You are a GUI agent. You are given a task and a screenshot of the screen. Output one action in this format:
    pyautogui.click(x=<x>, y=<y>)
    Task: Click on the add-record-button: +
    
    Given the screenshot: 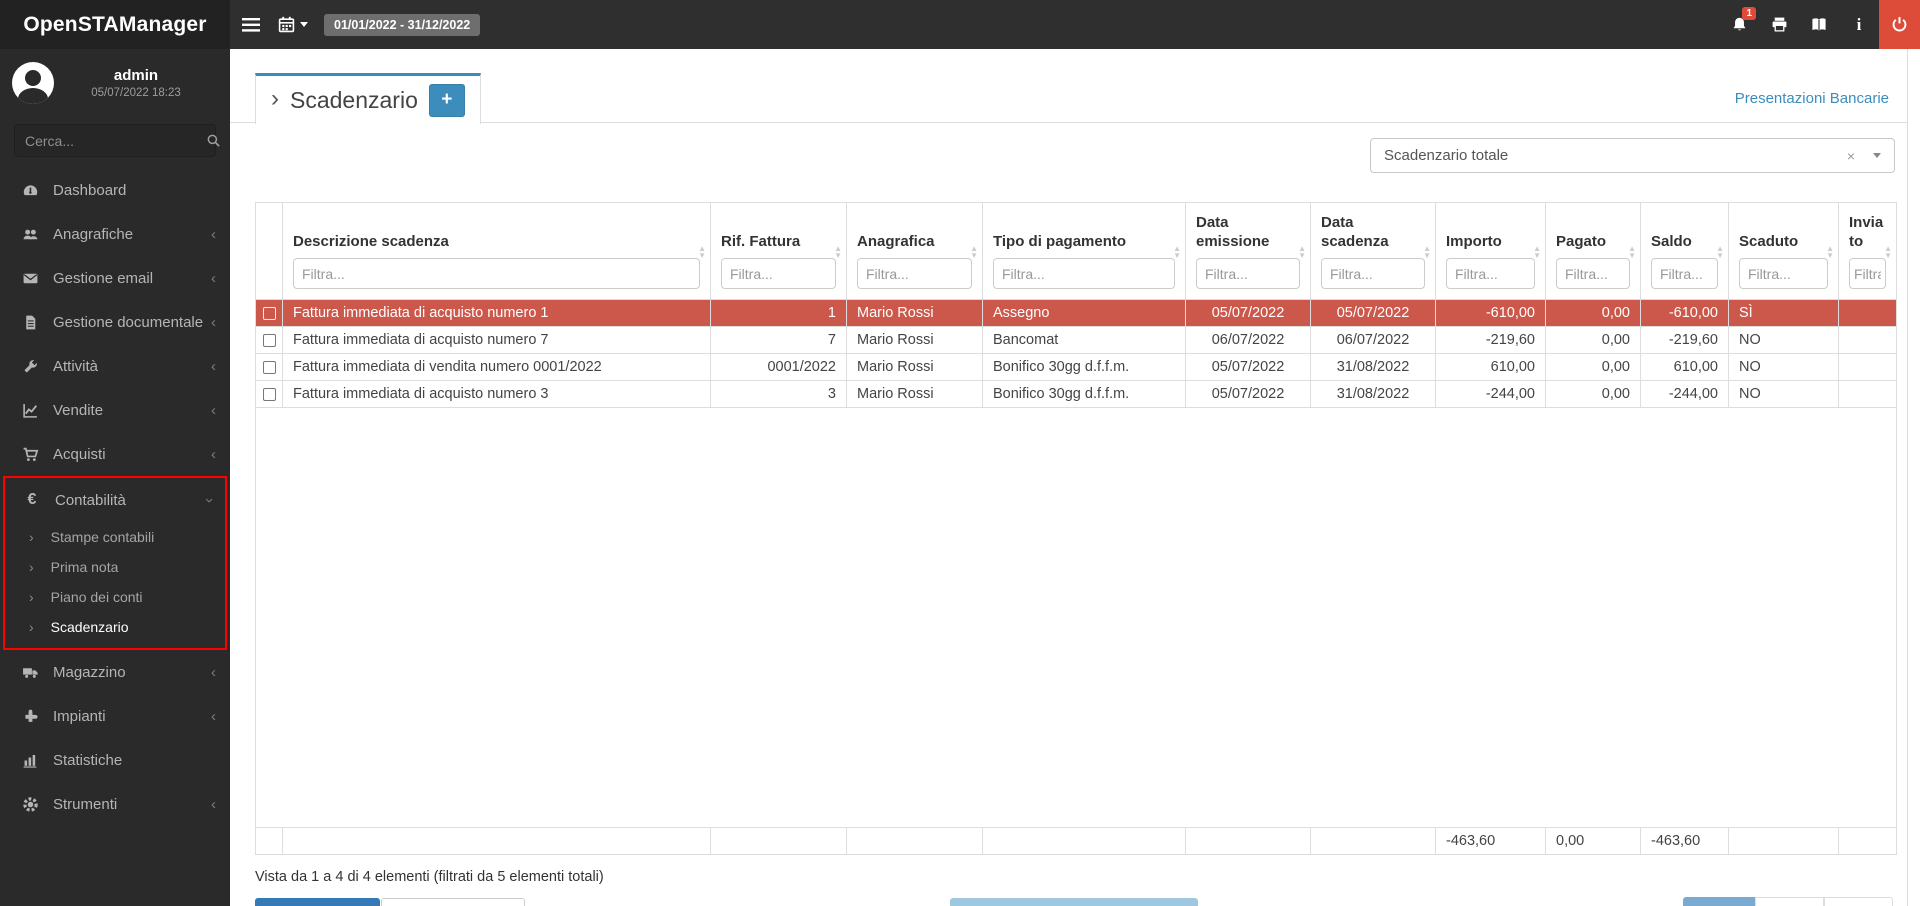 What is the action you would take?
    pyautogui.click(x=446, y=100)
    